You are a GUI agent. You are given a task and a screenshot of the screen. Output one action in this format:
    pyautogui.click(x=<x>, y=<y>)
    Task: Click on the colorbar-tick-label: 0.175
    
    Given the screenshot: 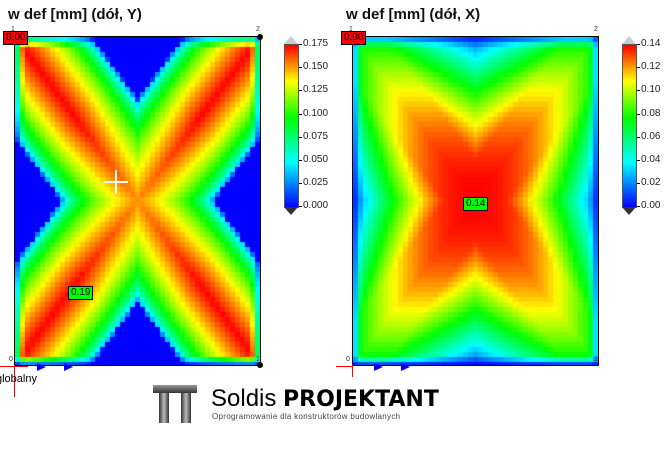 What is the action you would take?
    pyautogui.click(x=313, y=43)
    